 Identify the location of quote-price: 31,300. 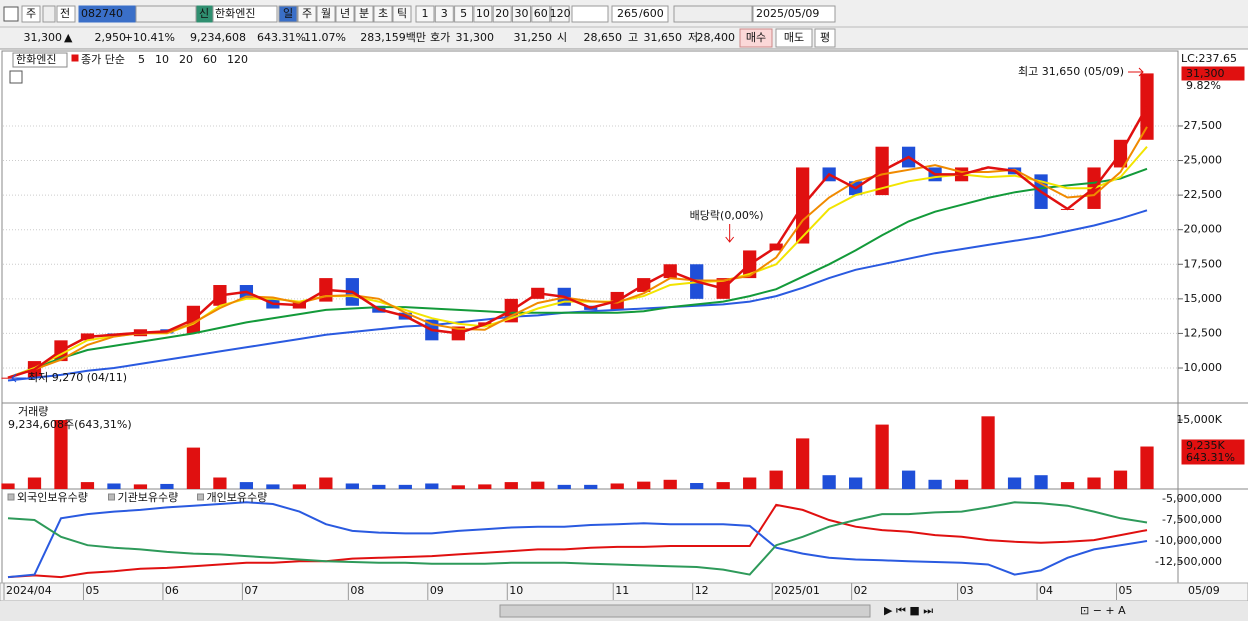
(43, 37).